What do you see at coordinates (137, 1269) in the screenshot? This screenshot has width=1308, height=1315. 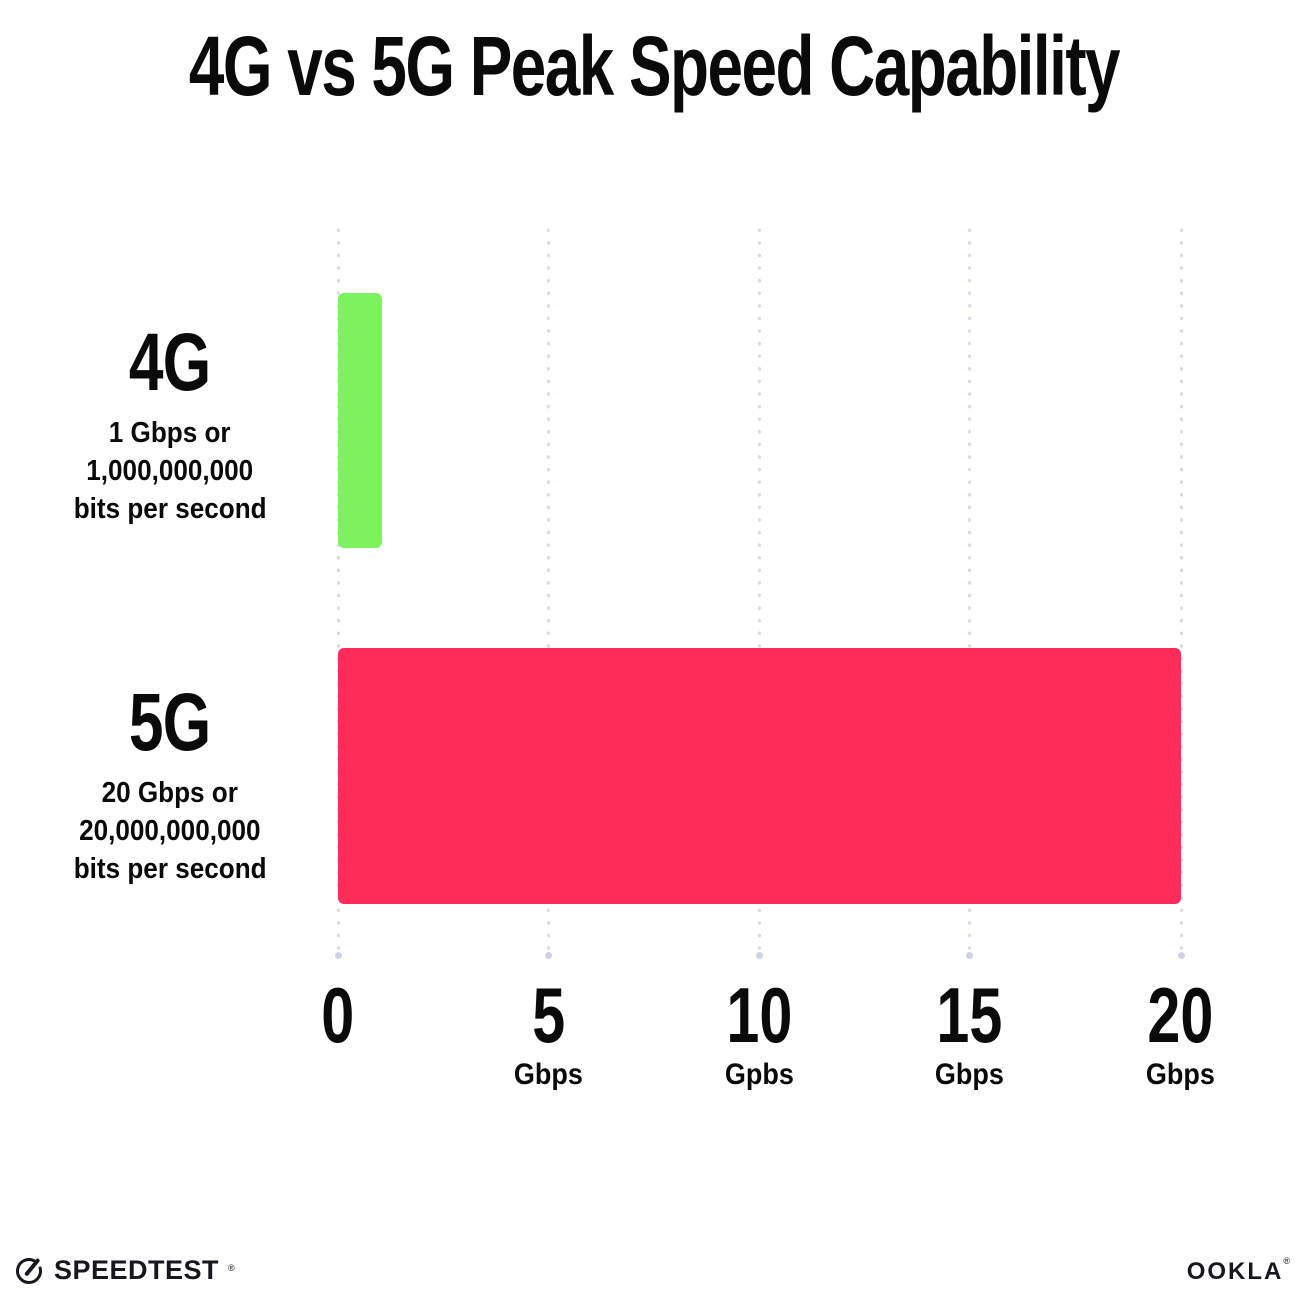 I see `speedtest-wordmark: SPEEDTEST` at bounding box center [137, 1269].